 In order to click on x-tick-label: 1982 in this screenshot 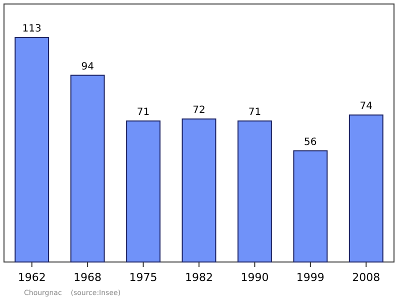, I will do `click(199, 277)`.